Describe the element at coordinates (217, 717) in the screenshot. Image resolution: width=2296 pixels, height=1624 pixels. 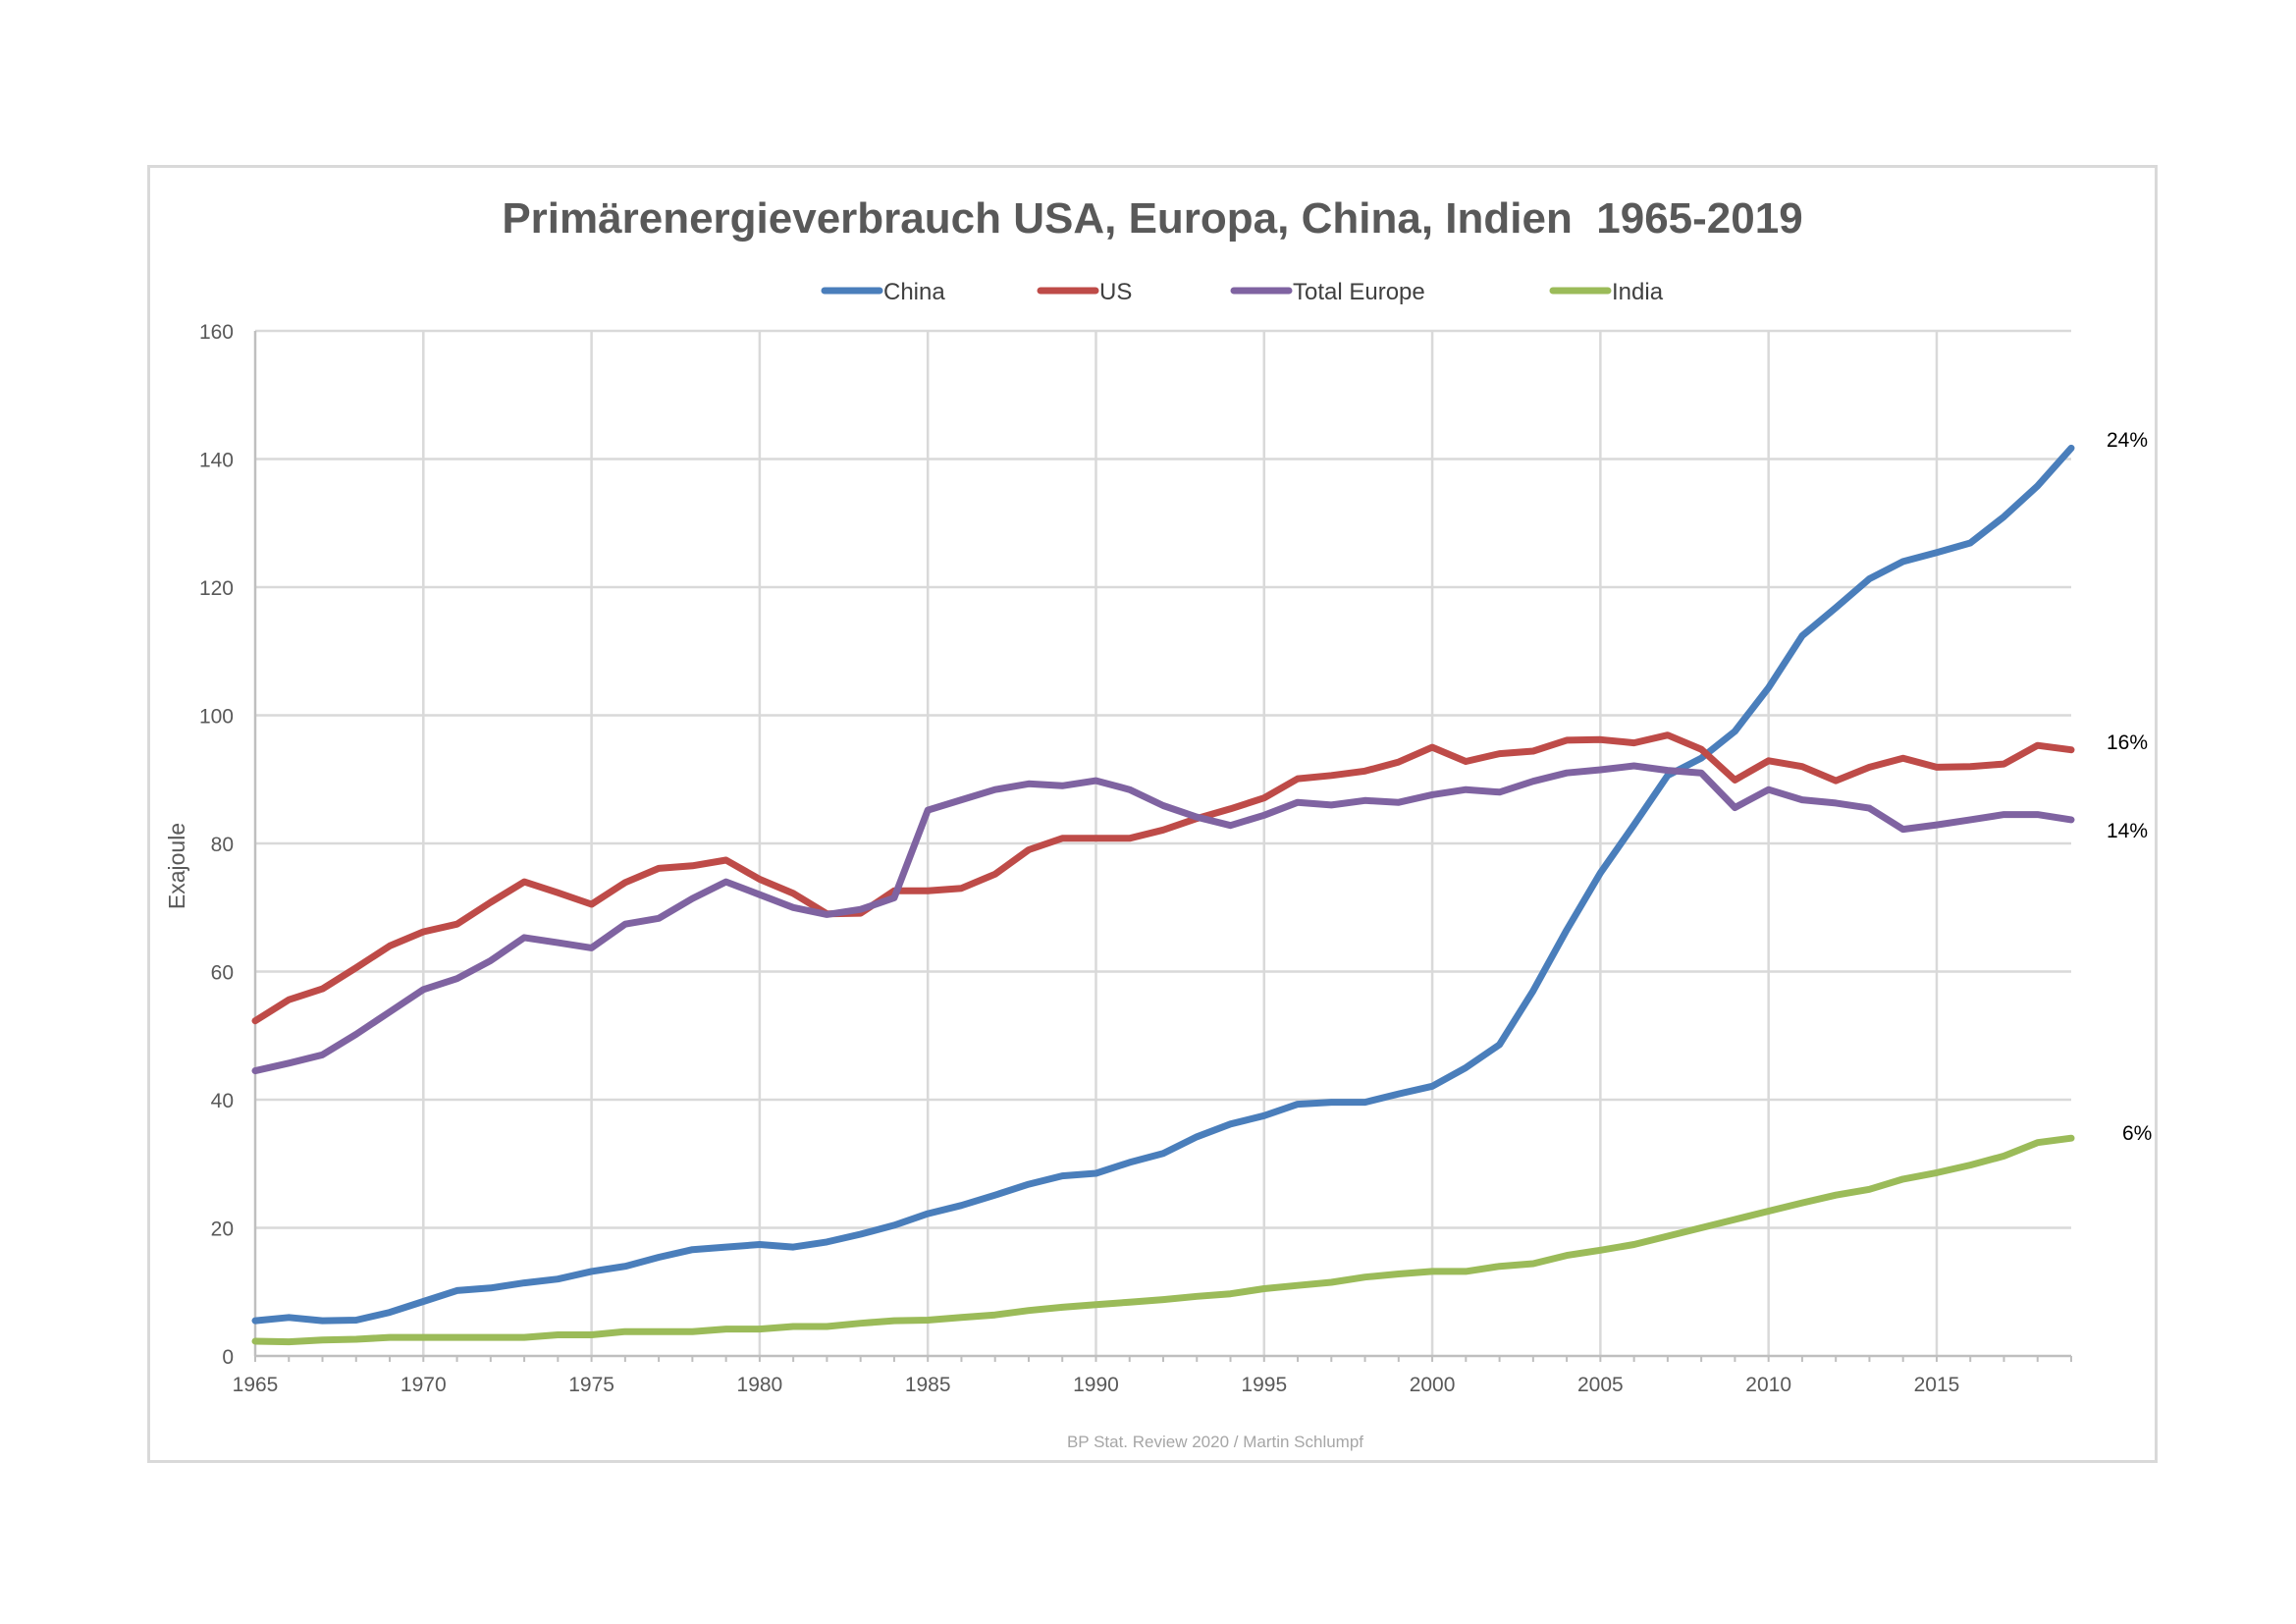
I see `y-tick-label: 100` at that location.